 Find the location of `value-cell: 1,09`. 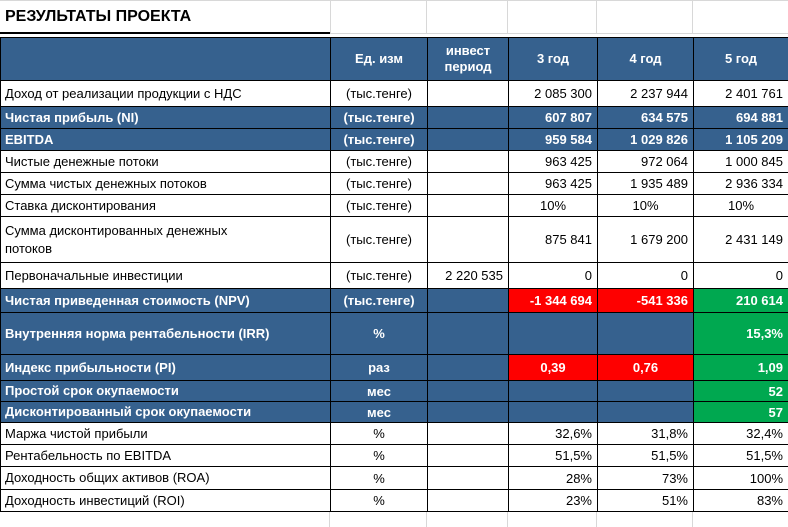

value-cell: 1,09 is located at coordinates (740, 367).